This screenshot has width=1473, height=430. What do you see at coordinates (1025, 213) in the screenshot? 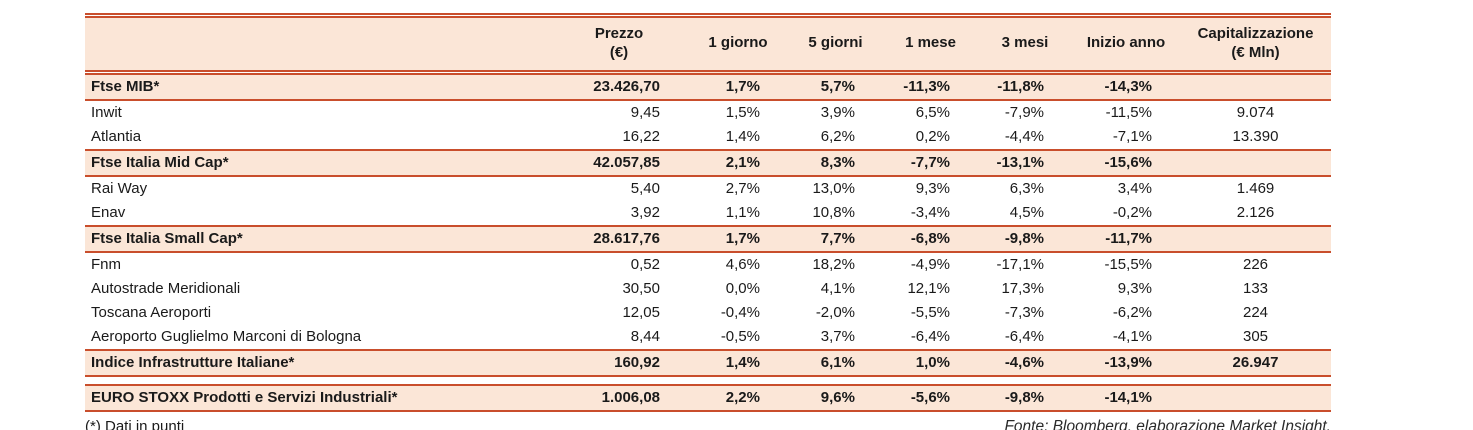
I see `row-value: 4,5%` at bounding box center [1025, 213].